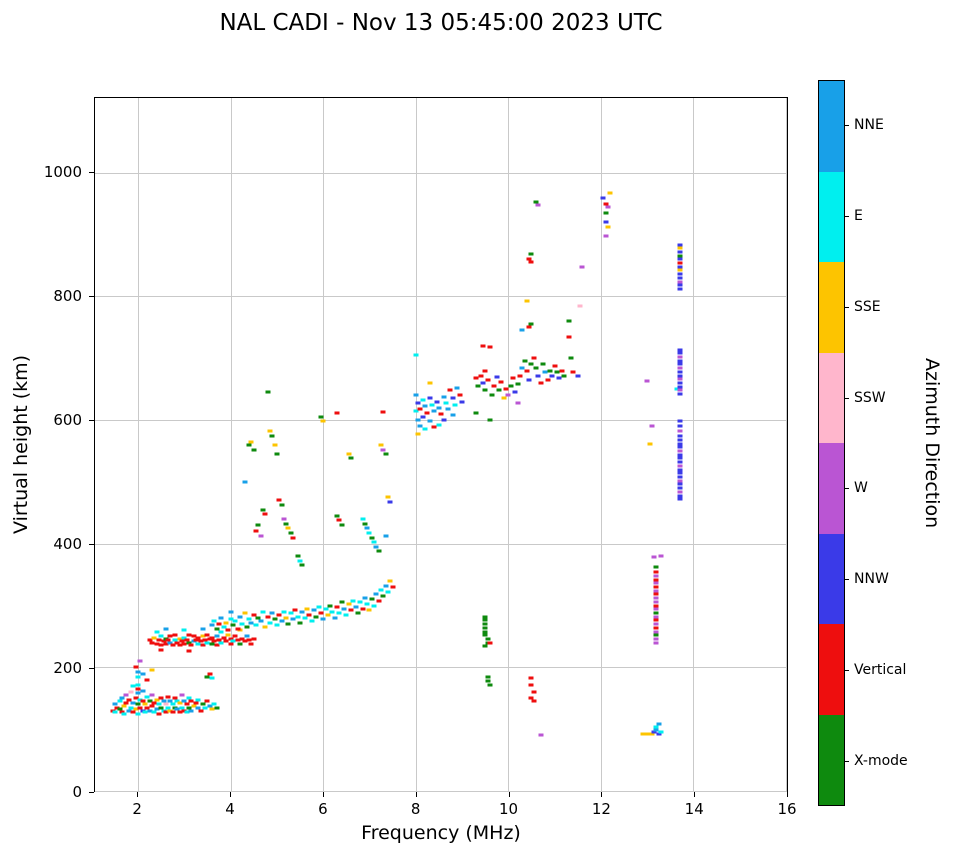 Image resolution: width=958 pixels, height=857 pixels. I want to click on colorbar-segment-nnw, so click(831, 578).